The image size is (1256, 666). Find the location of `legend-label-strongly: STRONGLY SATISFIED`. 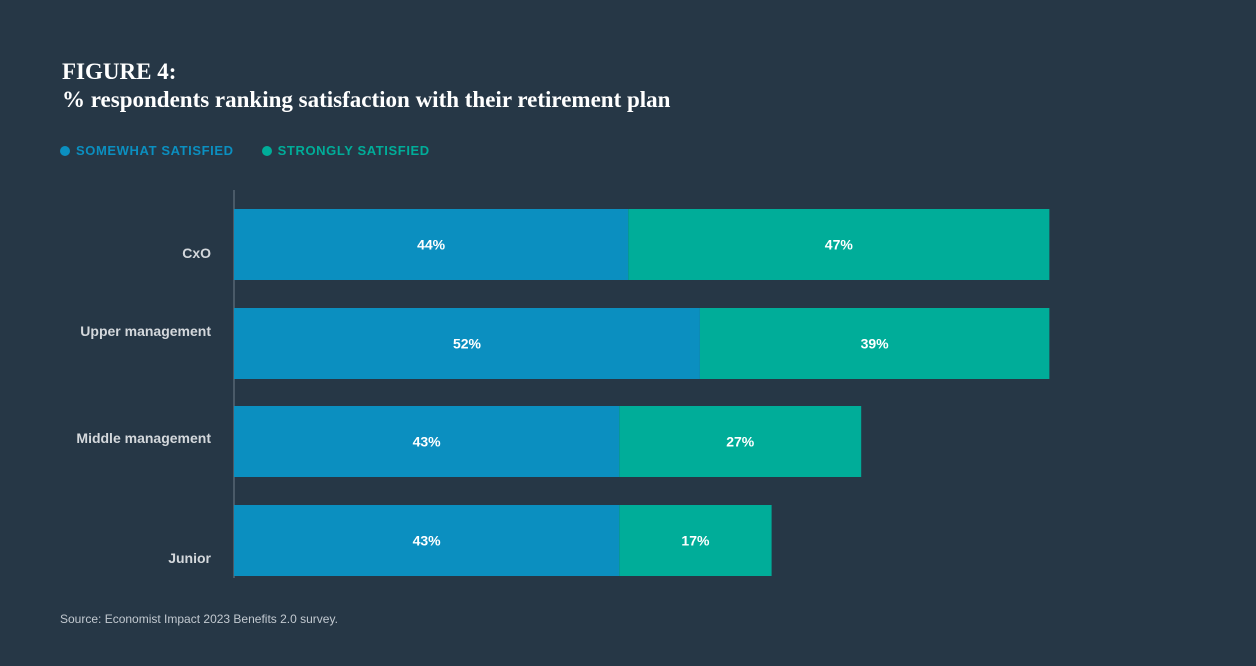

legend-label-strongly: STRONGLY SATISFIED is located at coordinates (353, 150).